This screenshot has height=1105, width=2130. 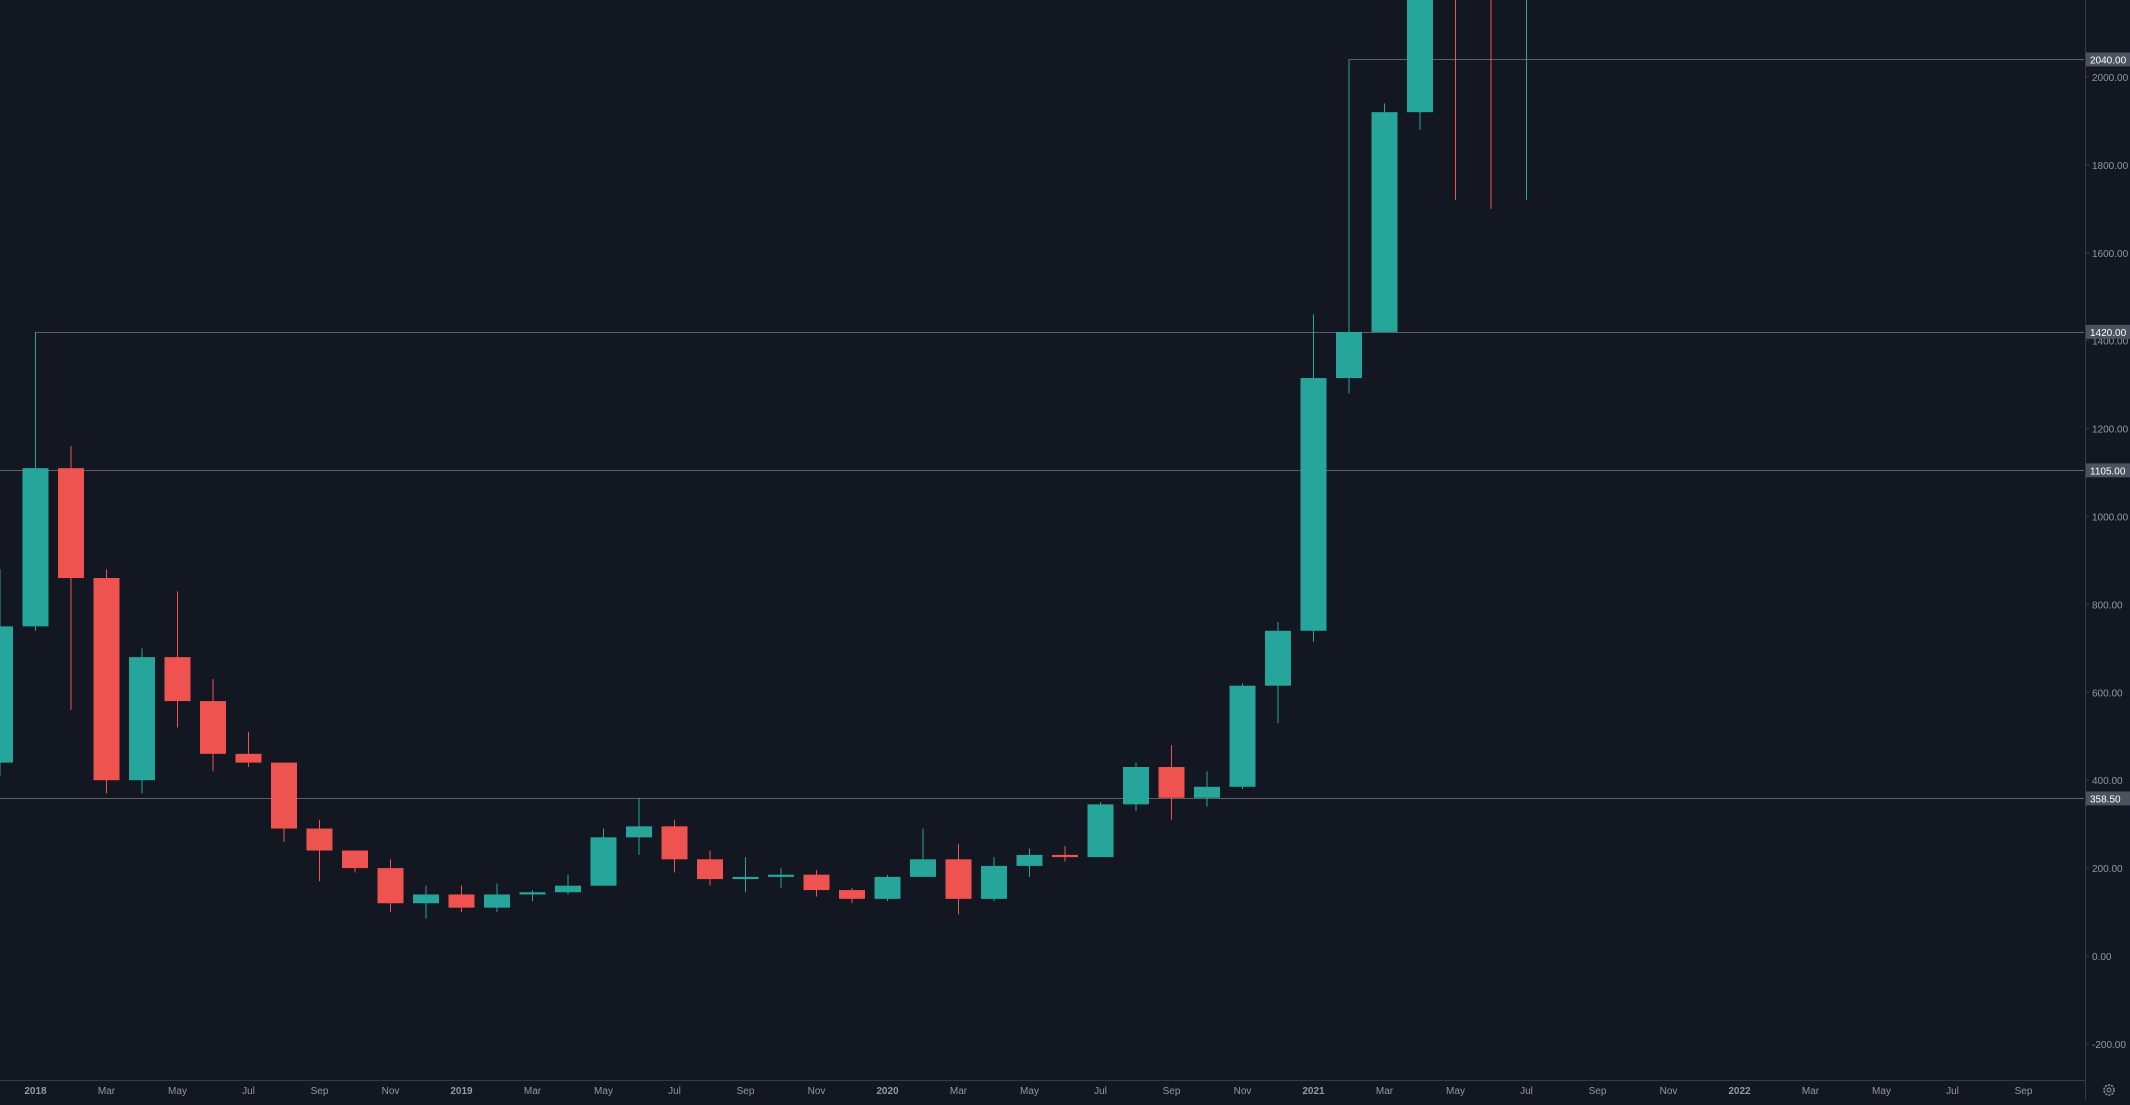 I want to click on time-axis, so click(x=1042, y=1090).